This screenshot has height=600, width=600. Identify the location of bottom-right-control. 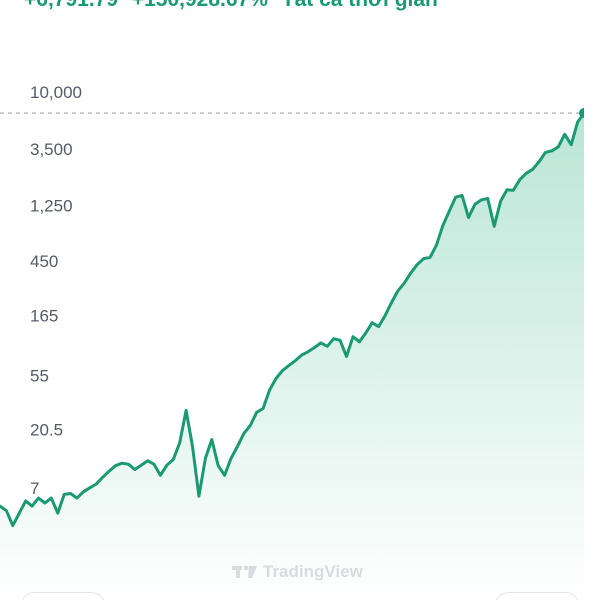
(537, 596).